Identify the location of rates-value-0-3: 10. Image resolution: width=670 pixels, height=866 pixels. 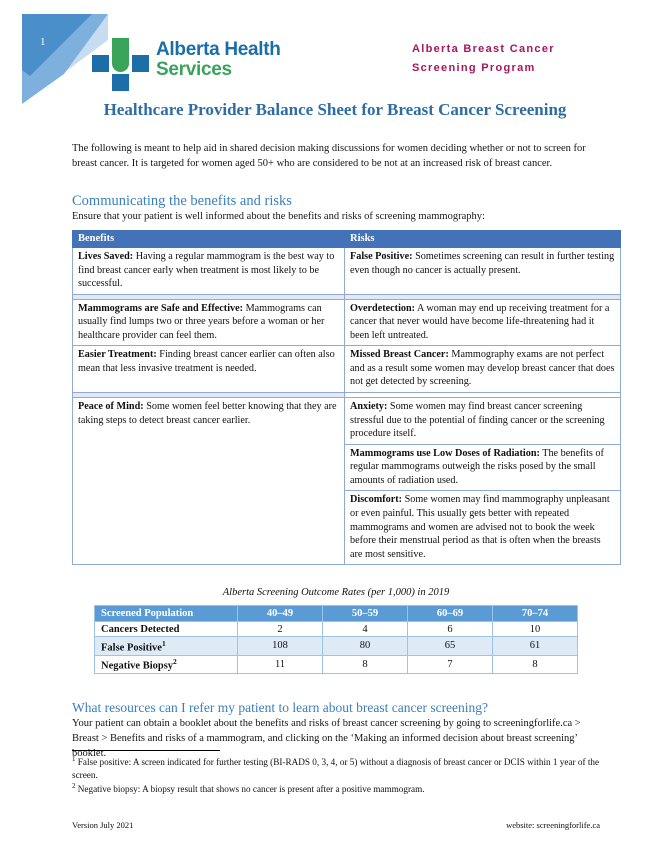
(535, 629).